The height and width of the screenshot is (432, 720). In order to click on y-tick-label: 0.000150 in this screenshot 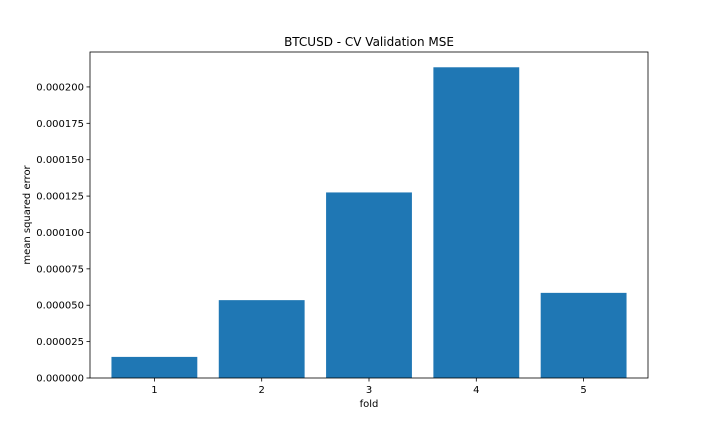, I will do `click(60, 160)`.